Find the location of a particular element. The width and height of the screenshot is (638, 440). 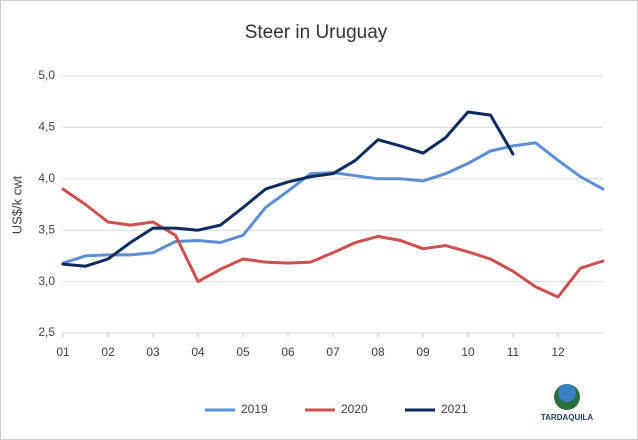

x-tick-label: 04 is located at coordinates (198, 352).